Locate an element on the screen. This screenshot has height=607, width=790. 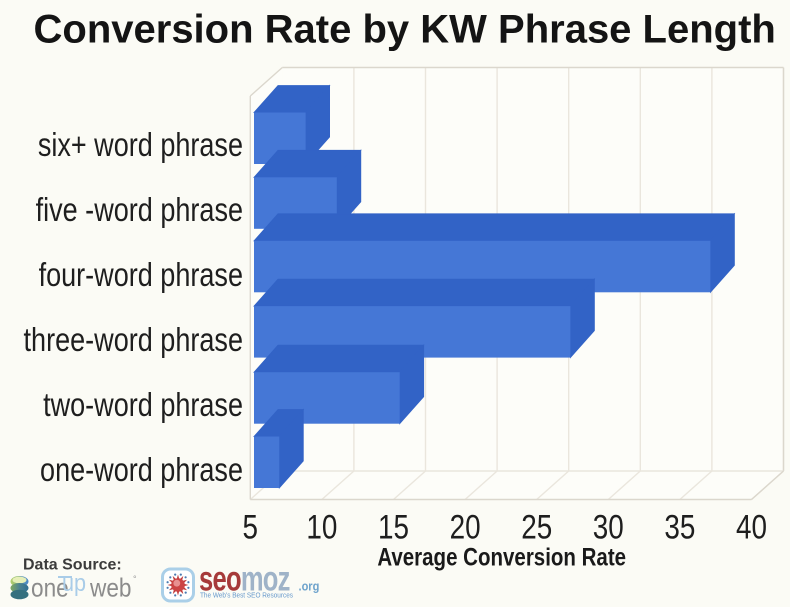
svg-text: Average Conversion Rate is located at coordinates (501, 557).